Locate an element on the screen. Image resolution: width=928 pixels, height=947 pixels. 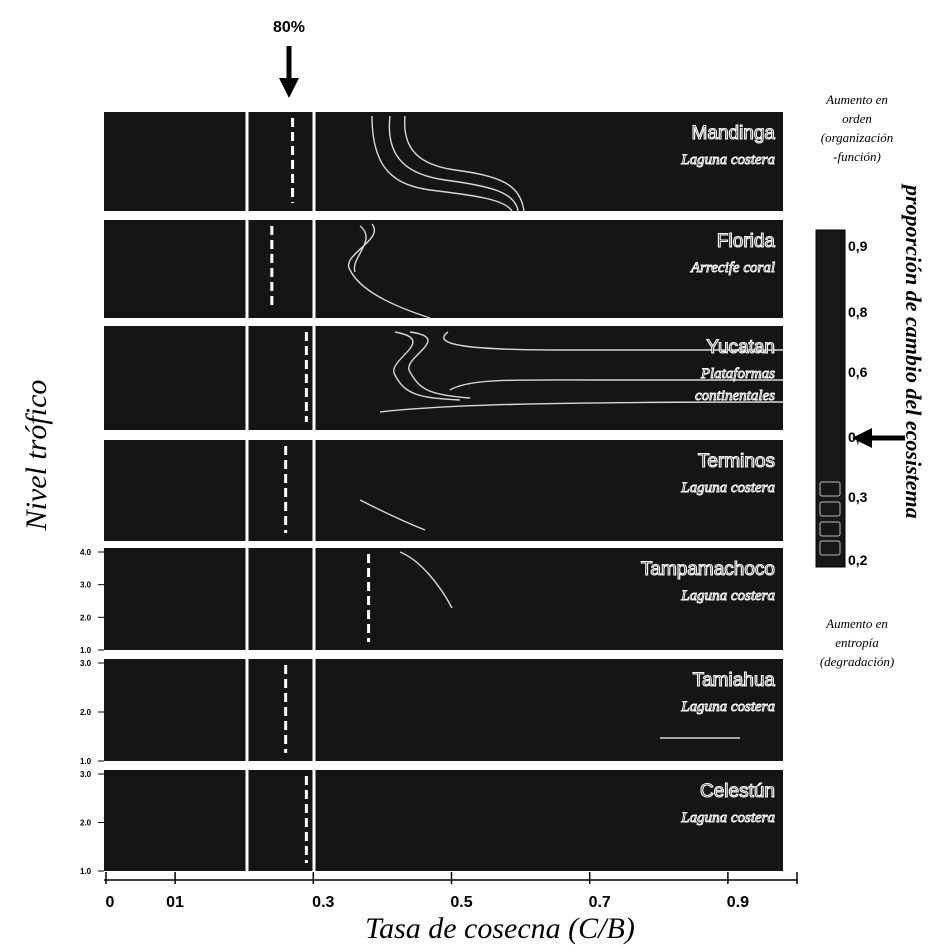
panel-ecosystem-label: Arrecife coral is located at coordinates (732, 268).